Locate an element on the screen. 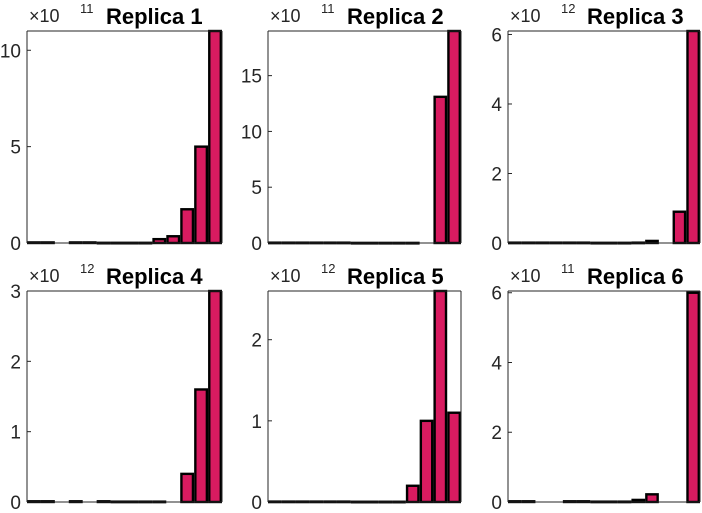 This screenshot has width=702, height=513. chart-title: Replica 6 is located at coordinates (635, 276).